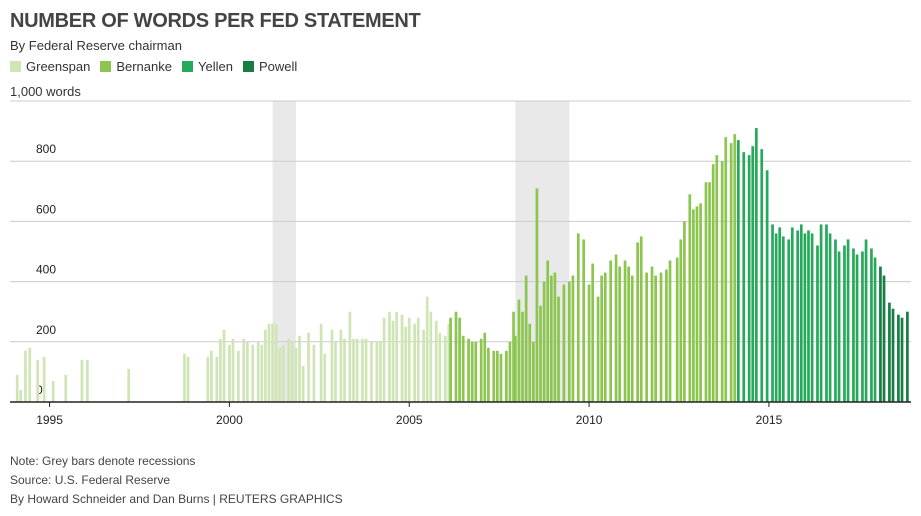 This screenshot has width=921, height=516. I want to click on legend-label-yellen: Yellen, so click(215, 66).